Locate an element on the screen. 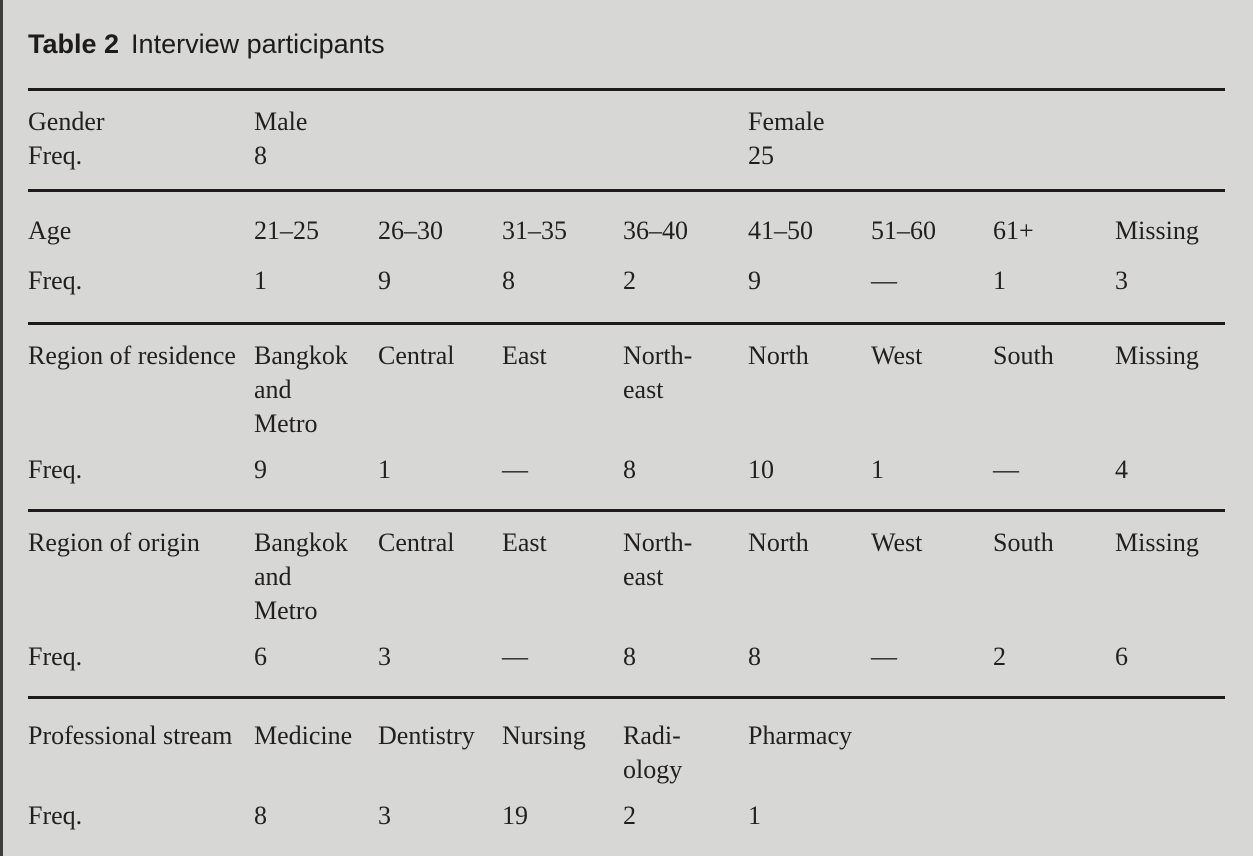 The image size is (1253, 856). freq-cell: 4 is located at coordinates (1122, 469).